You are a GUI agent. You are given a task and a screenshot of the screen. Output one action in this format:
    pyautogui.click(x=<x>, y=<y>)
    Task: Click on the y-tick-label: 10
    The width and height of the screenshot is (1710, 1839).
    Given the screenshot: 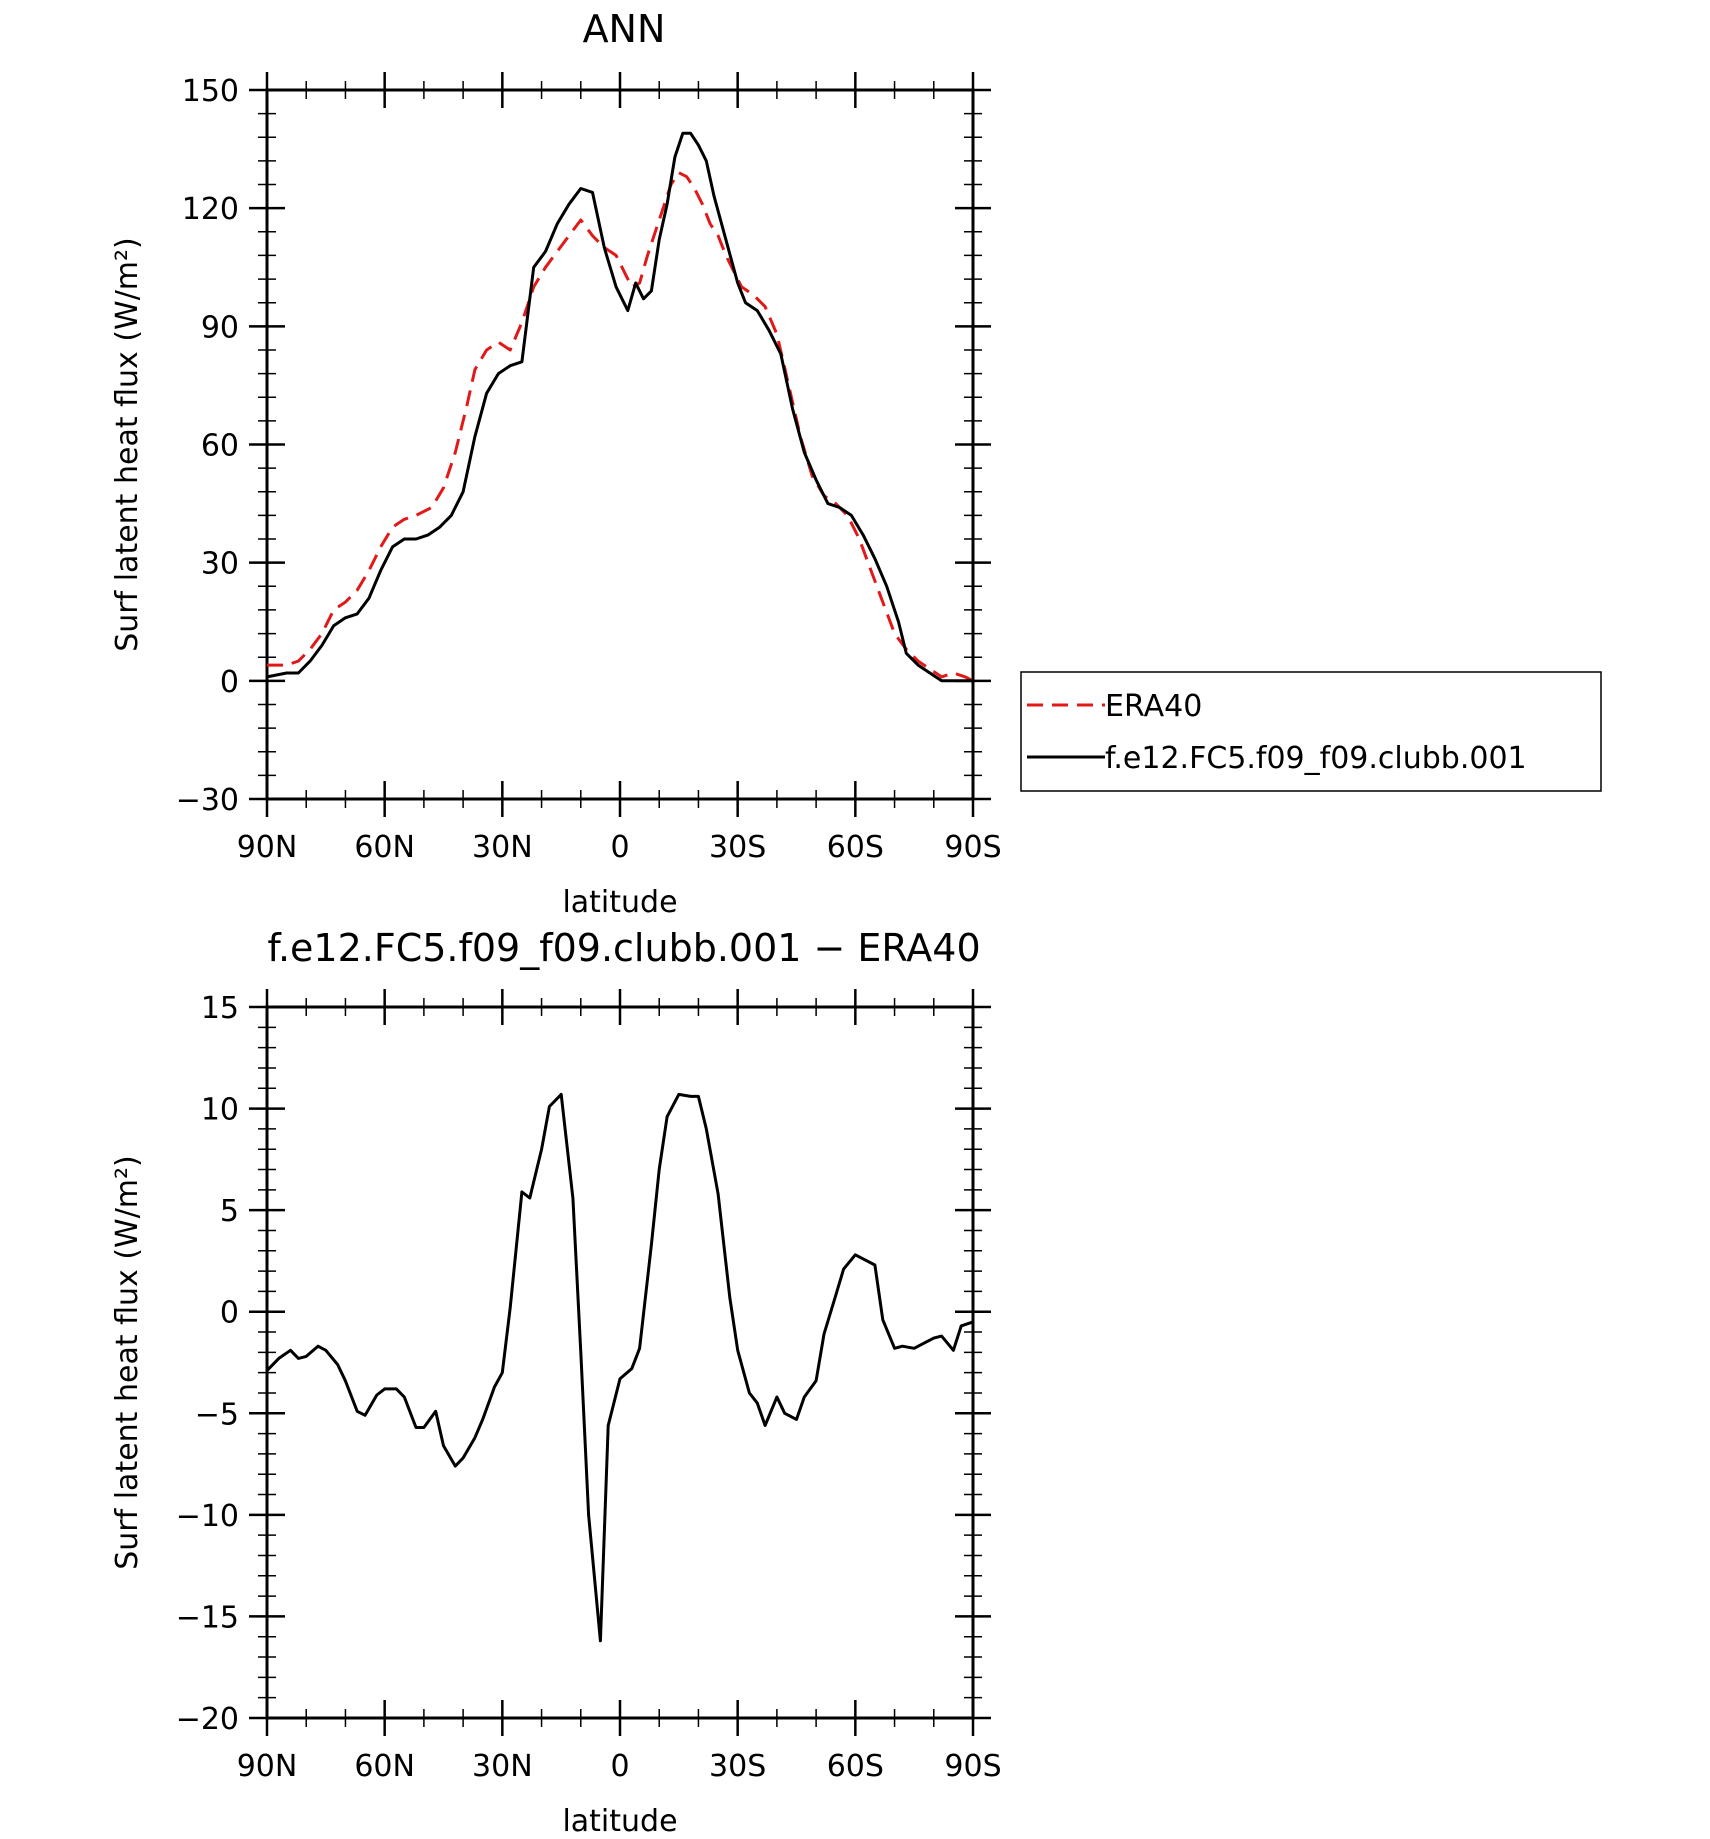 What is the action you would take?
    pyautogui.click(x=220, y=1110)
    